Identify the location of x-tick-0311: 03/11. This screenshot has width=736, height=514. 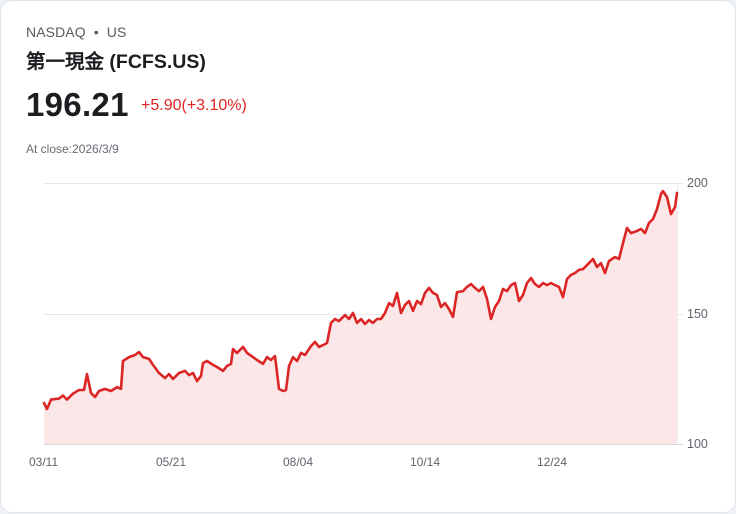
(43, 462).